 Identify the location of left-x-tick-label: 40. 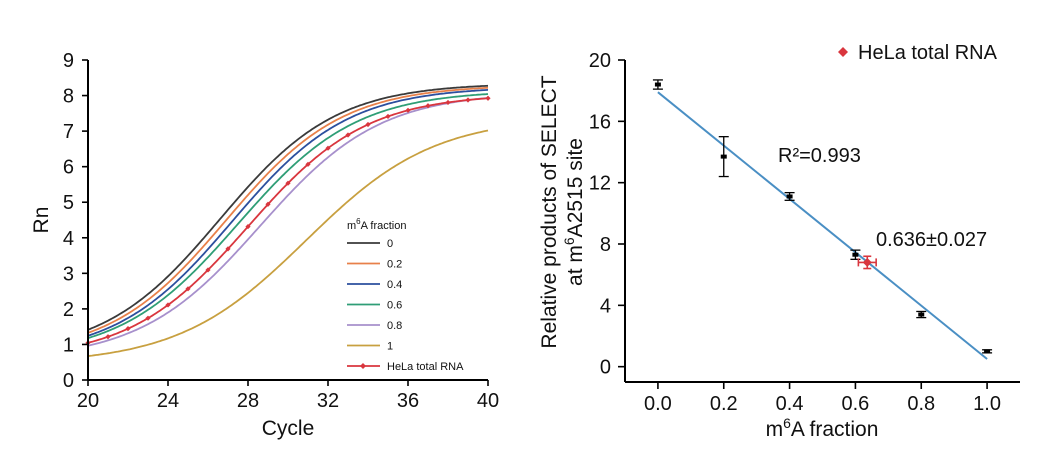
(488, 401).